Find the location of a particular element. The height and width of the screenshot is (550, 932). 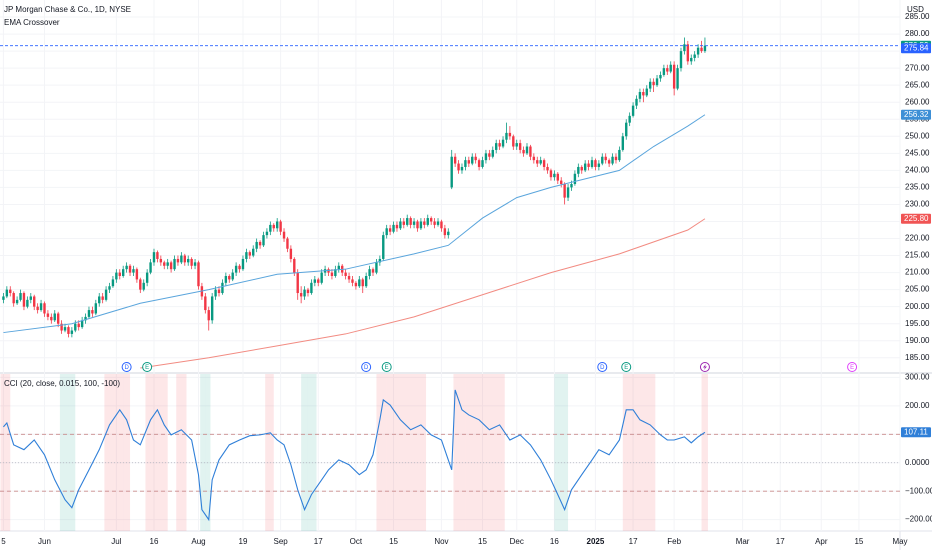

y-tick-label: 265.00 is located at coordinates (917, 84).